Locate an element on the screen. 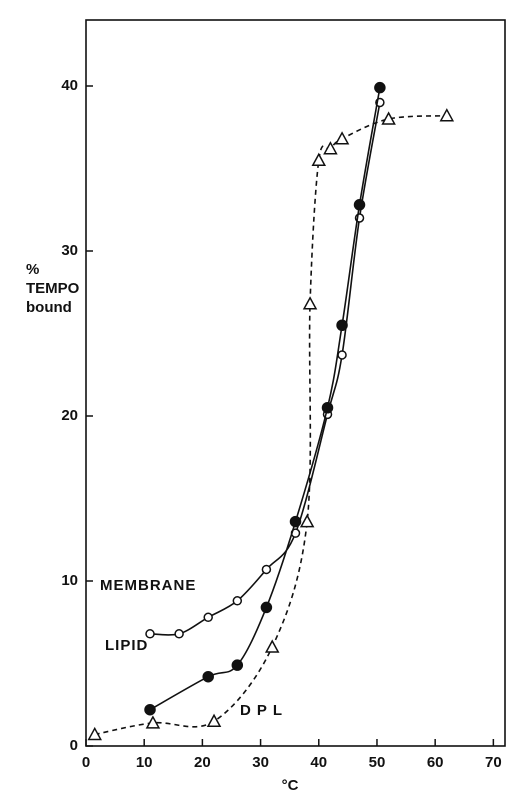  y-tick-label: 40 is located at coordinates (69, 85).